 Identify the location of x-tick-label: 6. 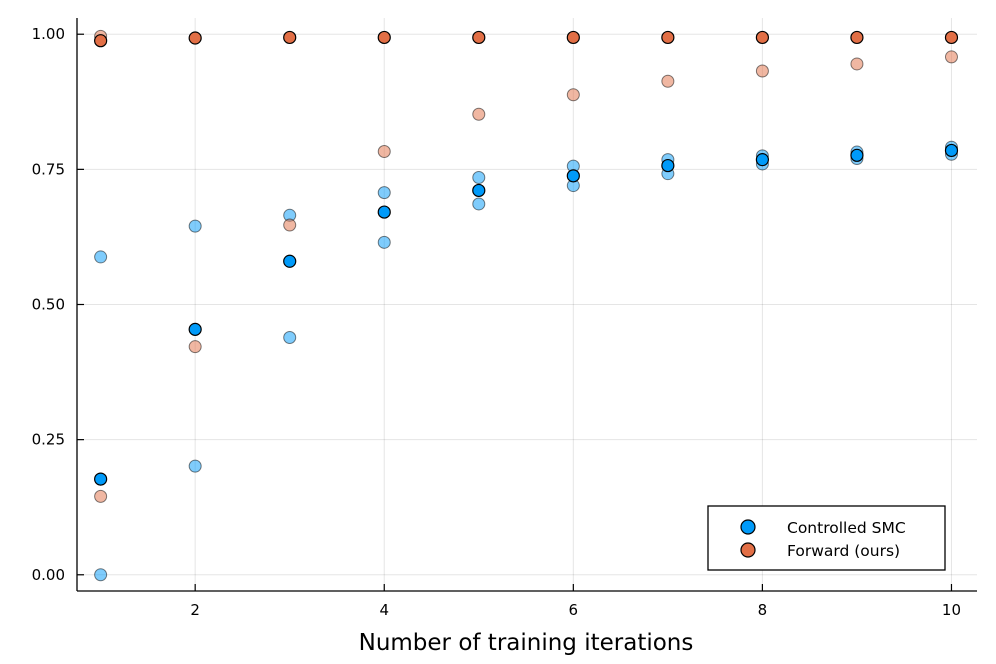
(574, 610).